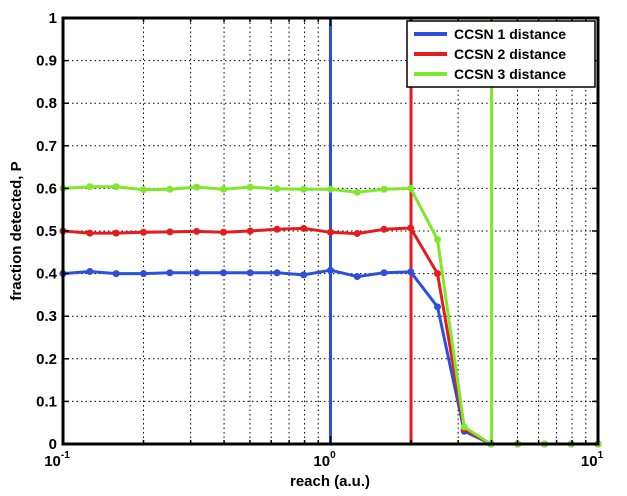 This screenshot has width=627, height=496. What do you see at coordinates (53, 444) in the screenshot?
I see `y-tick-label: 0` at bounding box center [53, 444].